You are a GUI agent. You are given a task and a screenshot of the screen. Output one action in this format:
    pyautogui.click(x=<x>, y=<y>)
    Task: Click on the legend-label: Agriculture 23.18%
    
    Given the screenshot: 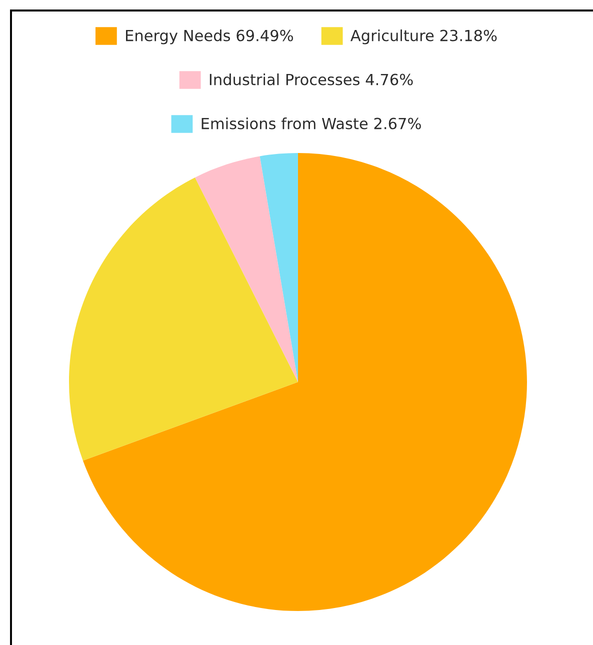 What is the action you would take?
    pyautogui.click(x=423, y=36)
    